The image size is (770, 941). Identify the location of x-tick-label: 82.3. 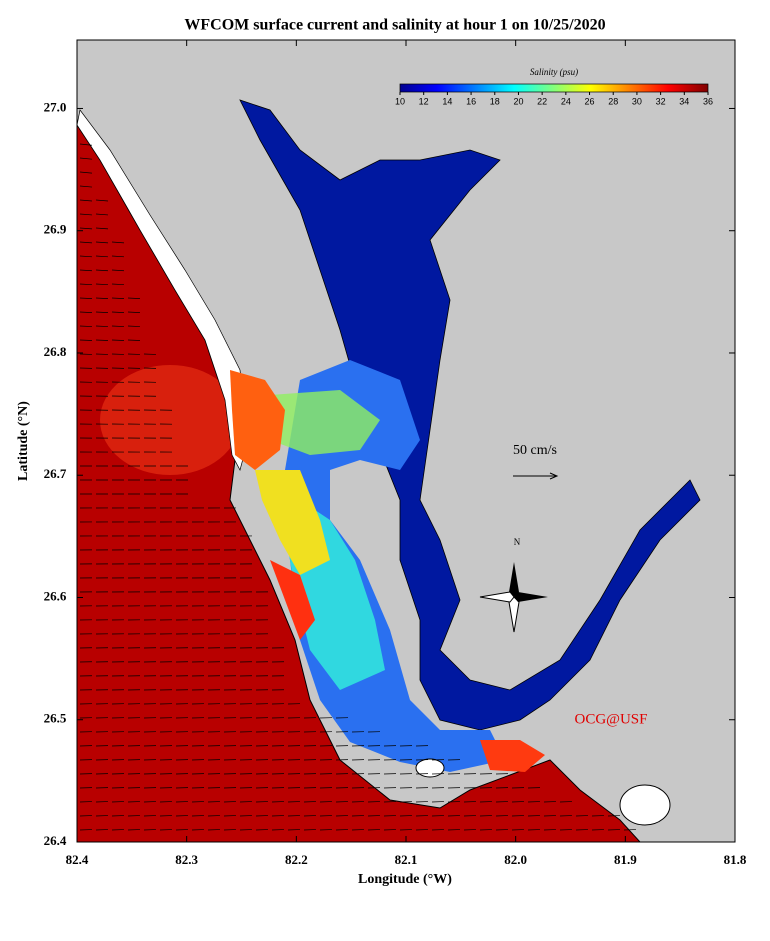
(186, 859).